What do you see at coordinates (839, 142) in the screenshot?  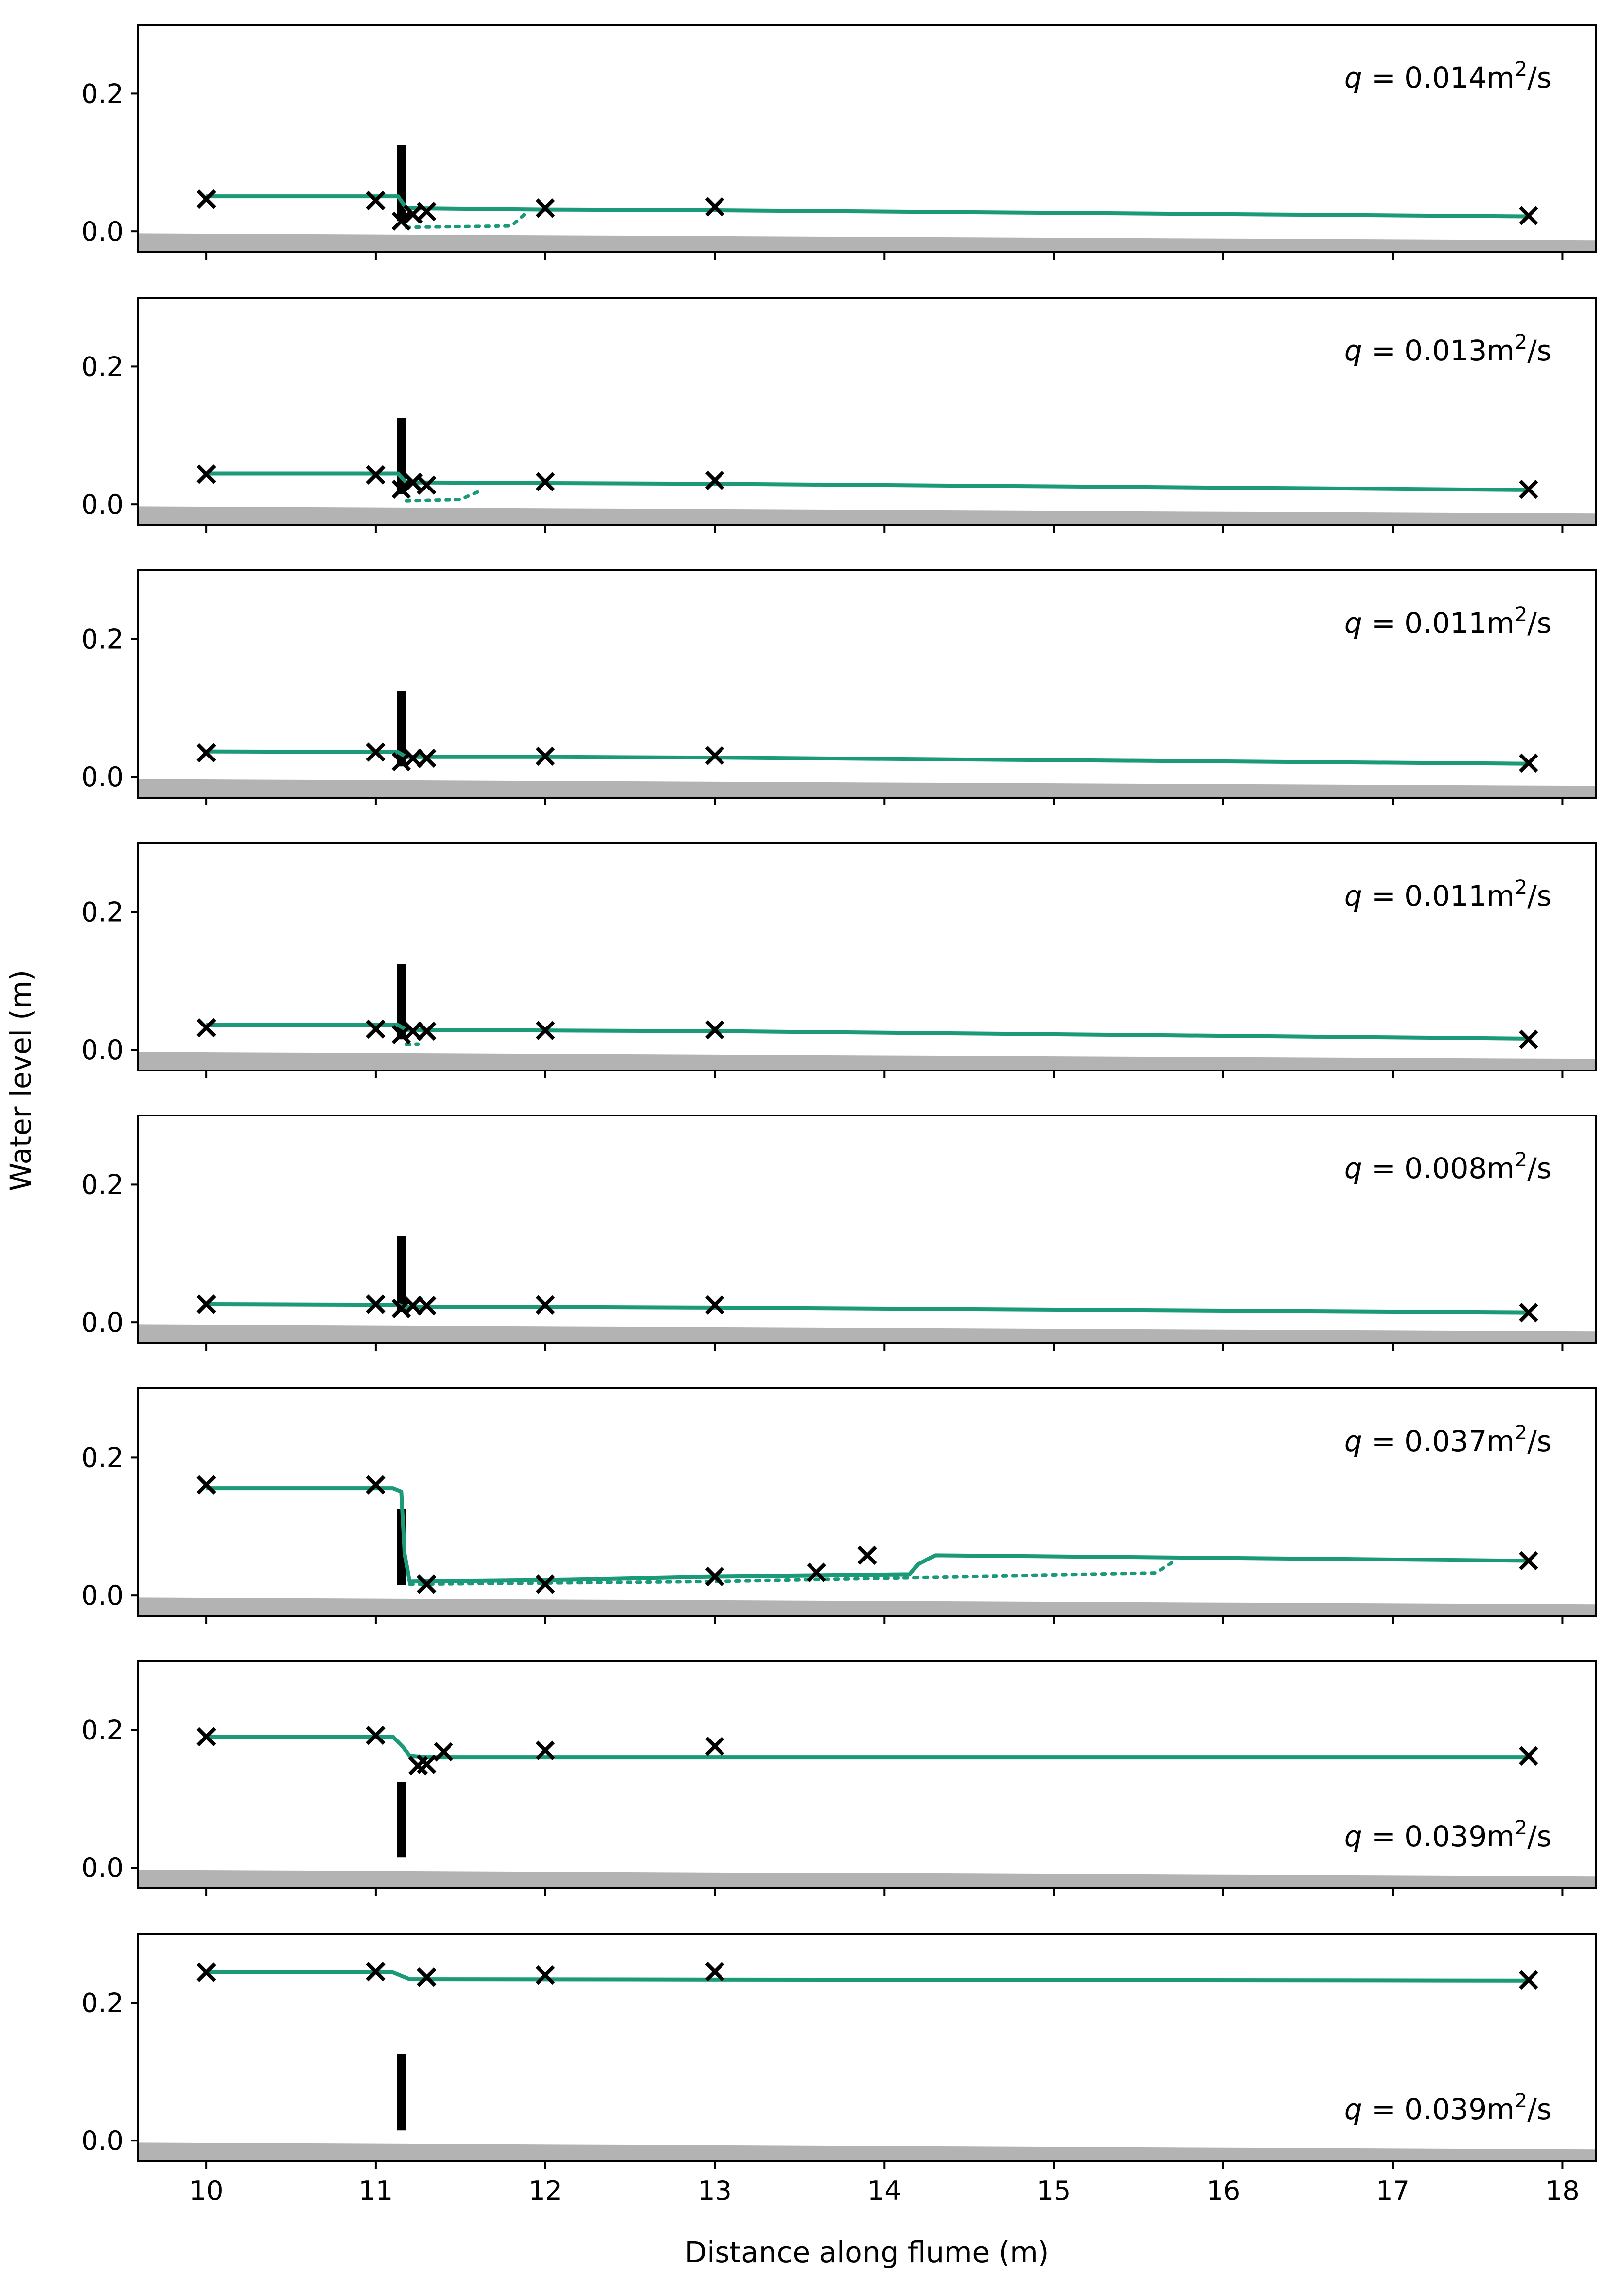 I see `panel-1: 0.0 0.2 q = 0.014m2/s` at bounding box center [839, 142].